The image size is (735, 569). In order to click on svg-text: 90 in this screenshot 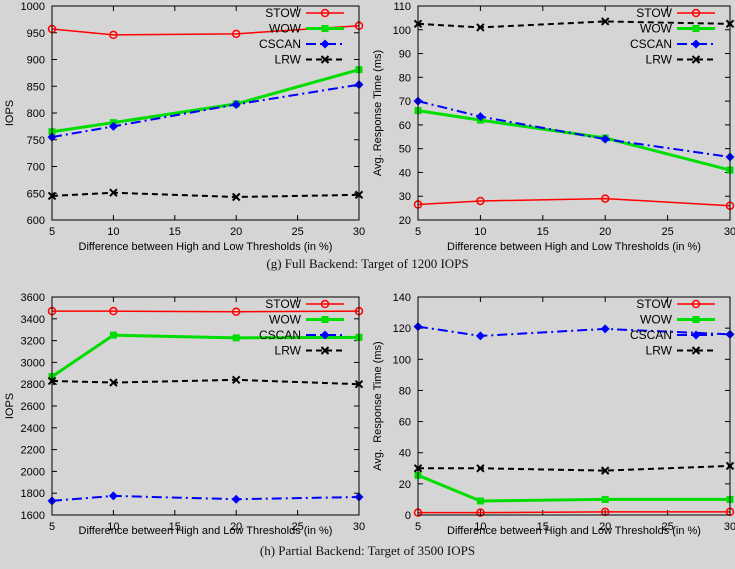, I will do `click(405, 55)`.